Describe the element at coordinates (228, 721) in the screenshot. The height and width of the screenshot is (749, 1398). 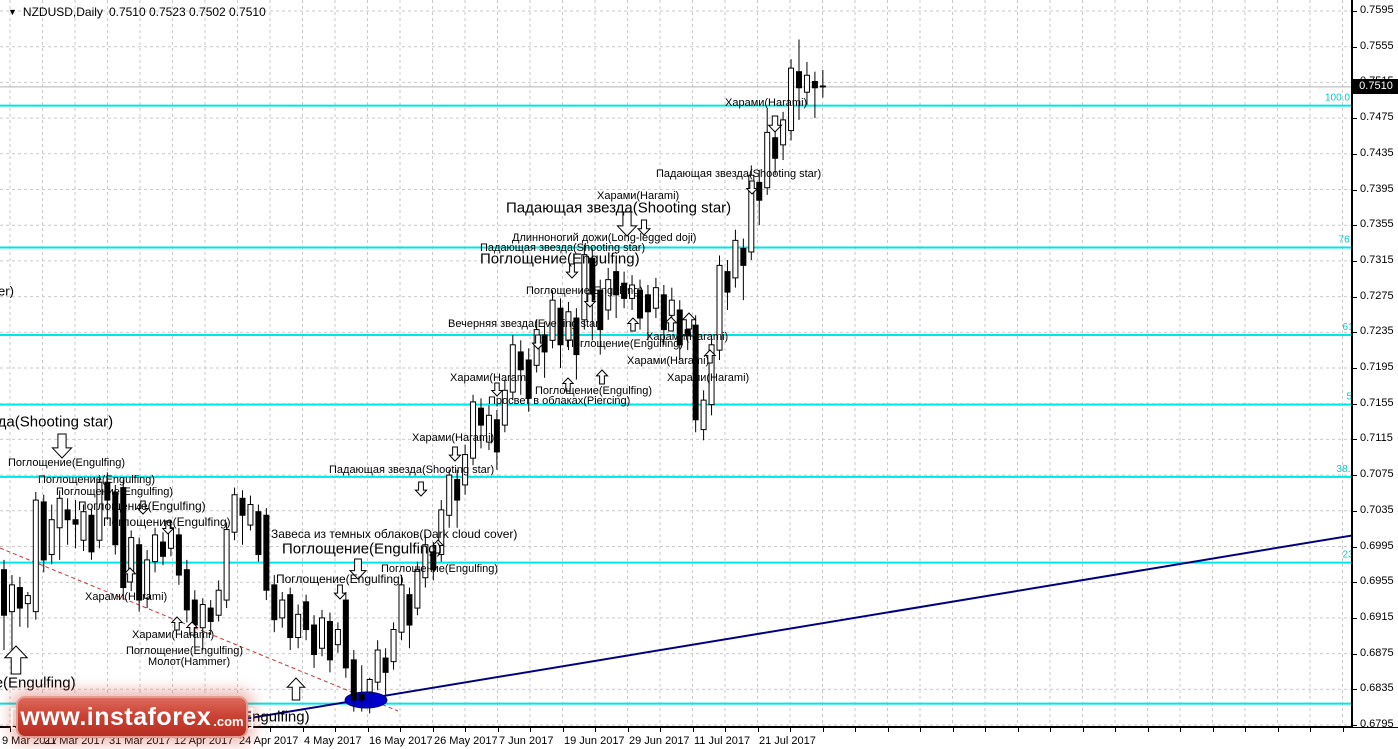
I see `instaforex-logo-tld: .com` at that location.